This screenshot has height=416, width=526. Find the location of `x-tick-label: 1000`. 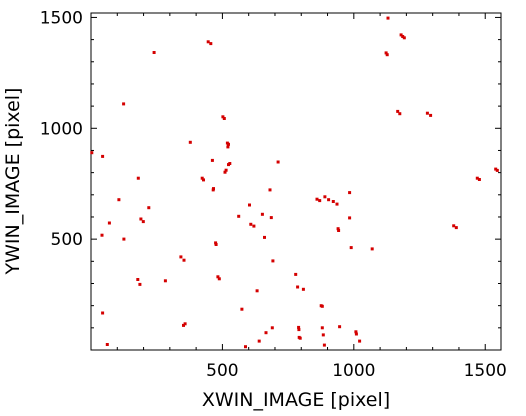

x-tick-label: 1000 is located at coordinates (353, 371).